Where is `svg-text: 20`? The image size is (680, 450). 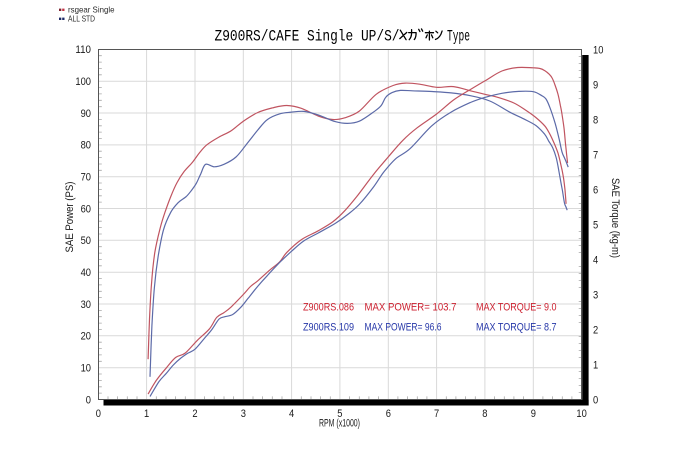
svg-text: 20 is located at coordinates (86, 337).